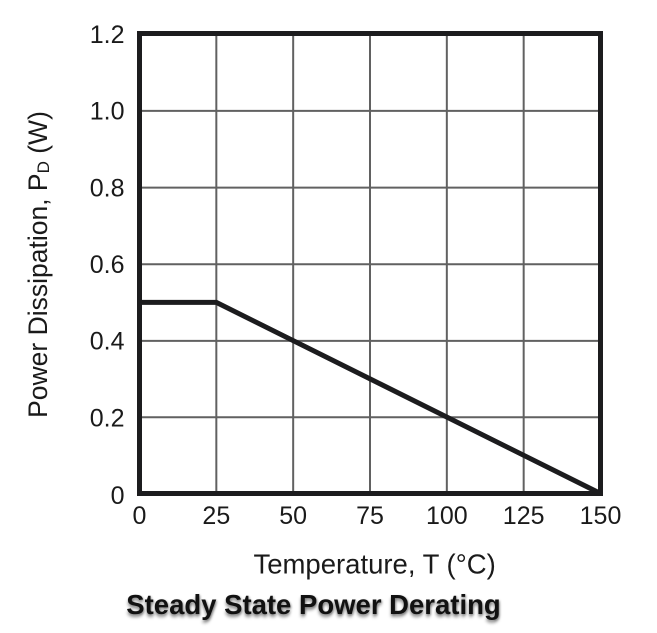  Describe the element at coordinates (293, 516) in the screenshot. I see `svg-text: 50` at that location.